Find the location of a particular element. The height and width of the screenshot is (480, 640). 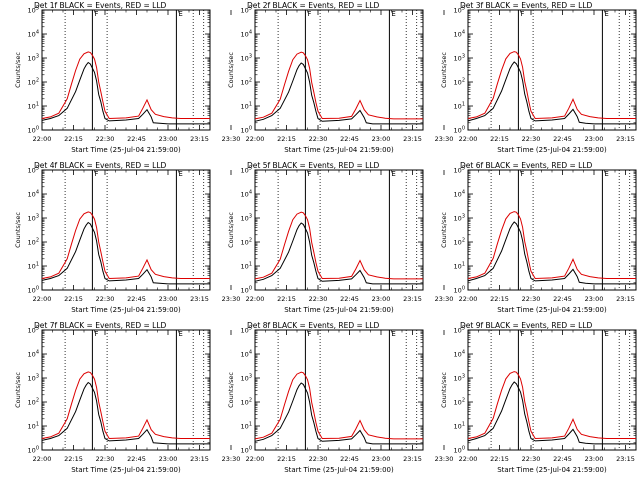

chart-title: Det 6f BLACK = Events, RED = LLD is located at coordinates (526, 165).